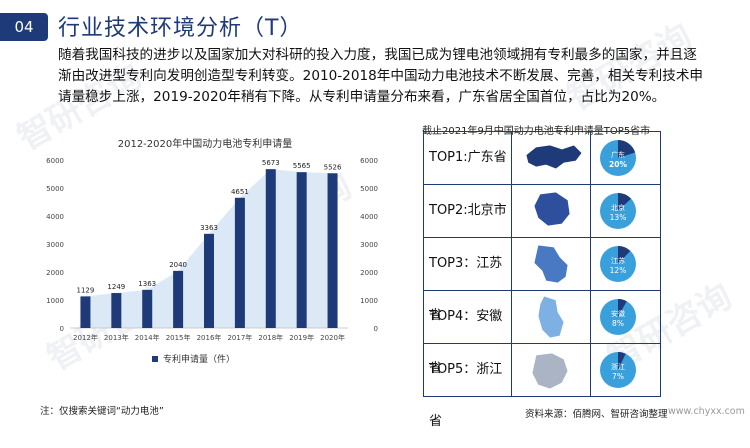 This screenshot has width=750, height=448. I want to click on y-tick-label-left: 4000, so click(55, 217).